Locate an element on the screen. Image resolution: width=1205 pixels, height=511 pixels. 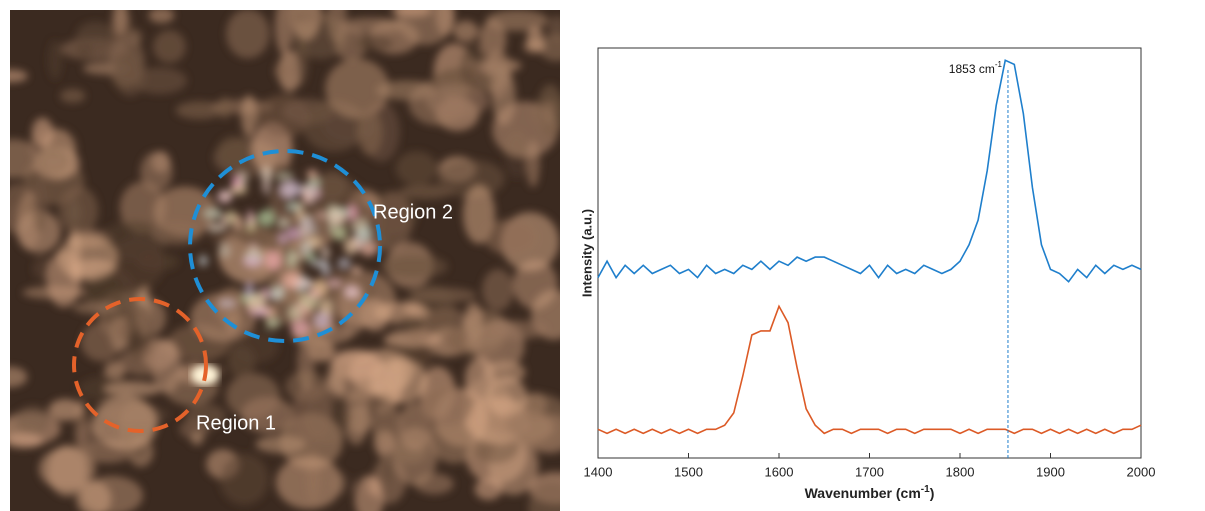
region-label: Region 2 is located at coordinates (413, 212).